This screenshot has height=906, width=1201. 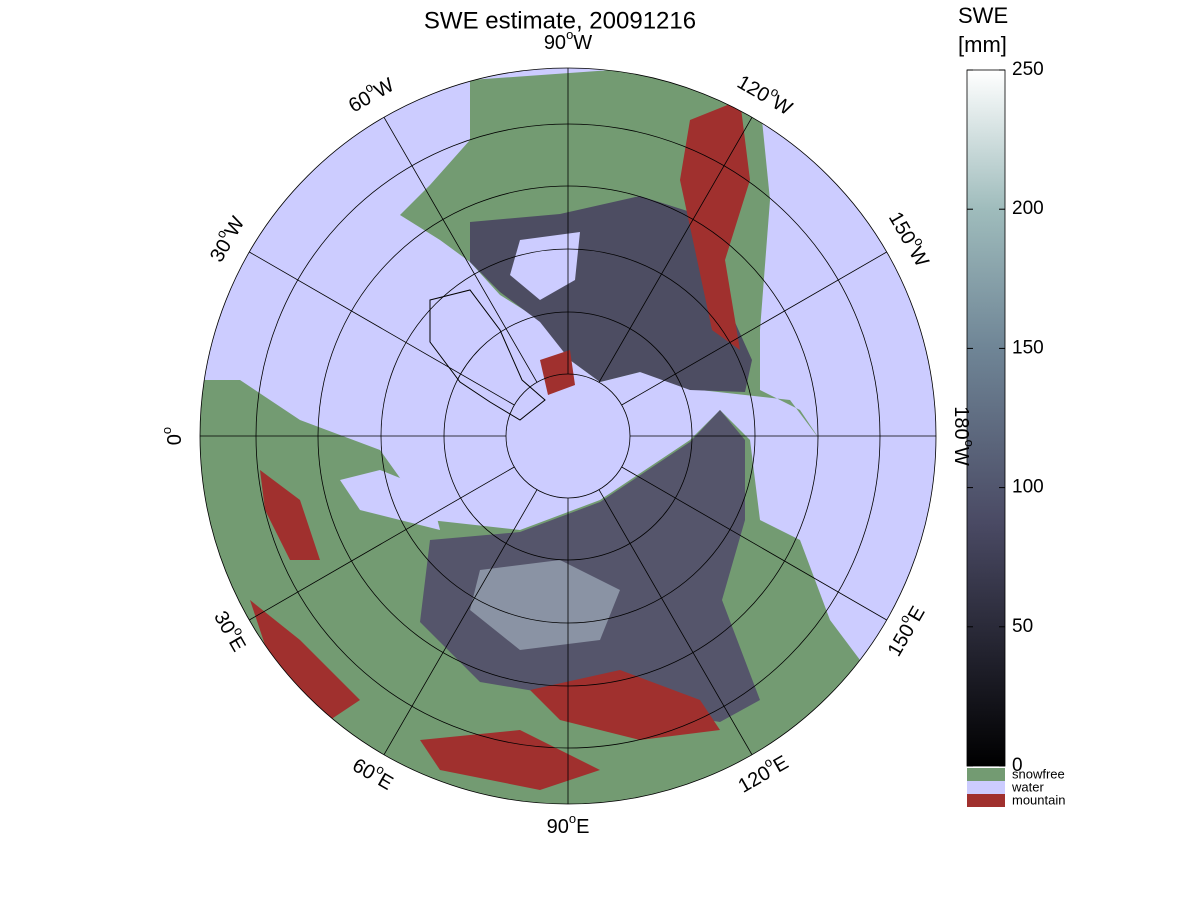 What do you see at coordinates (1028, 487) in the screenshot?
I see `colorbar-tick-label: 100` at bounding box center [1028, 487].